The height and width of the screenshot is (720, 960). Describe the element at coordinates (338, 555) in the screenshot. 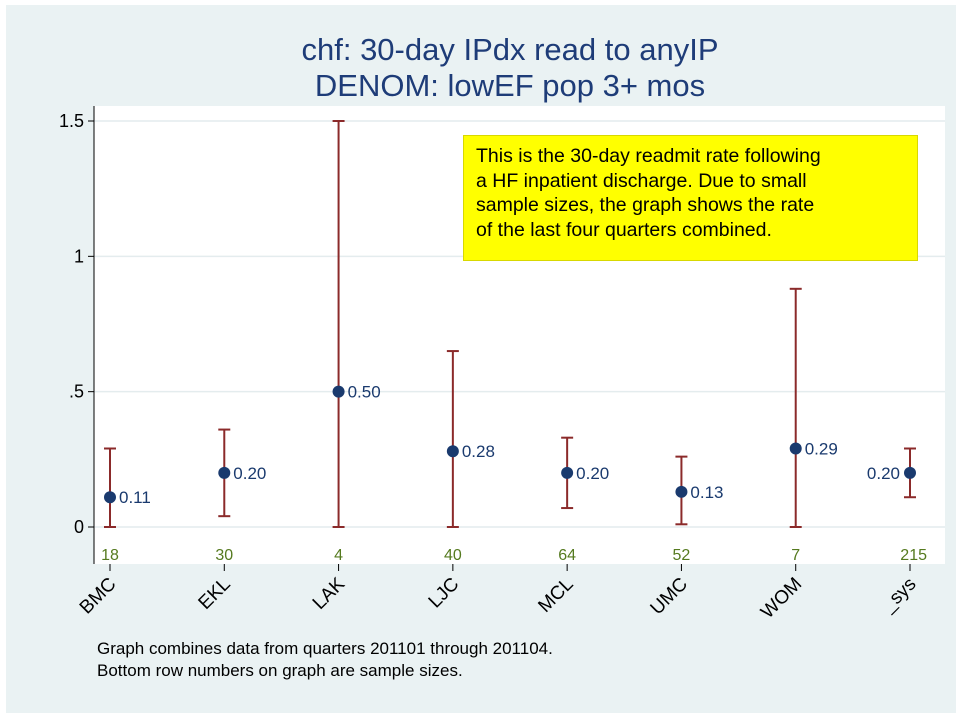

I see `sample-size-label: 4` at that location.